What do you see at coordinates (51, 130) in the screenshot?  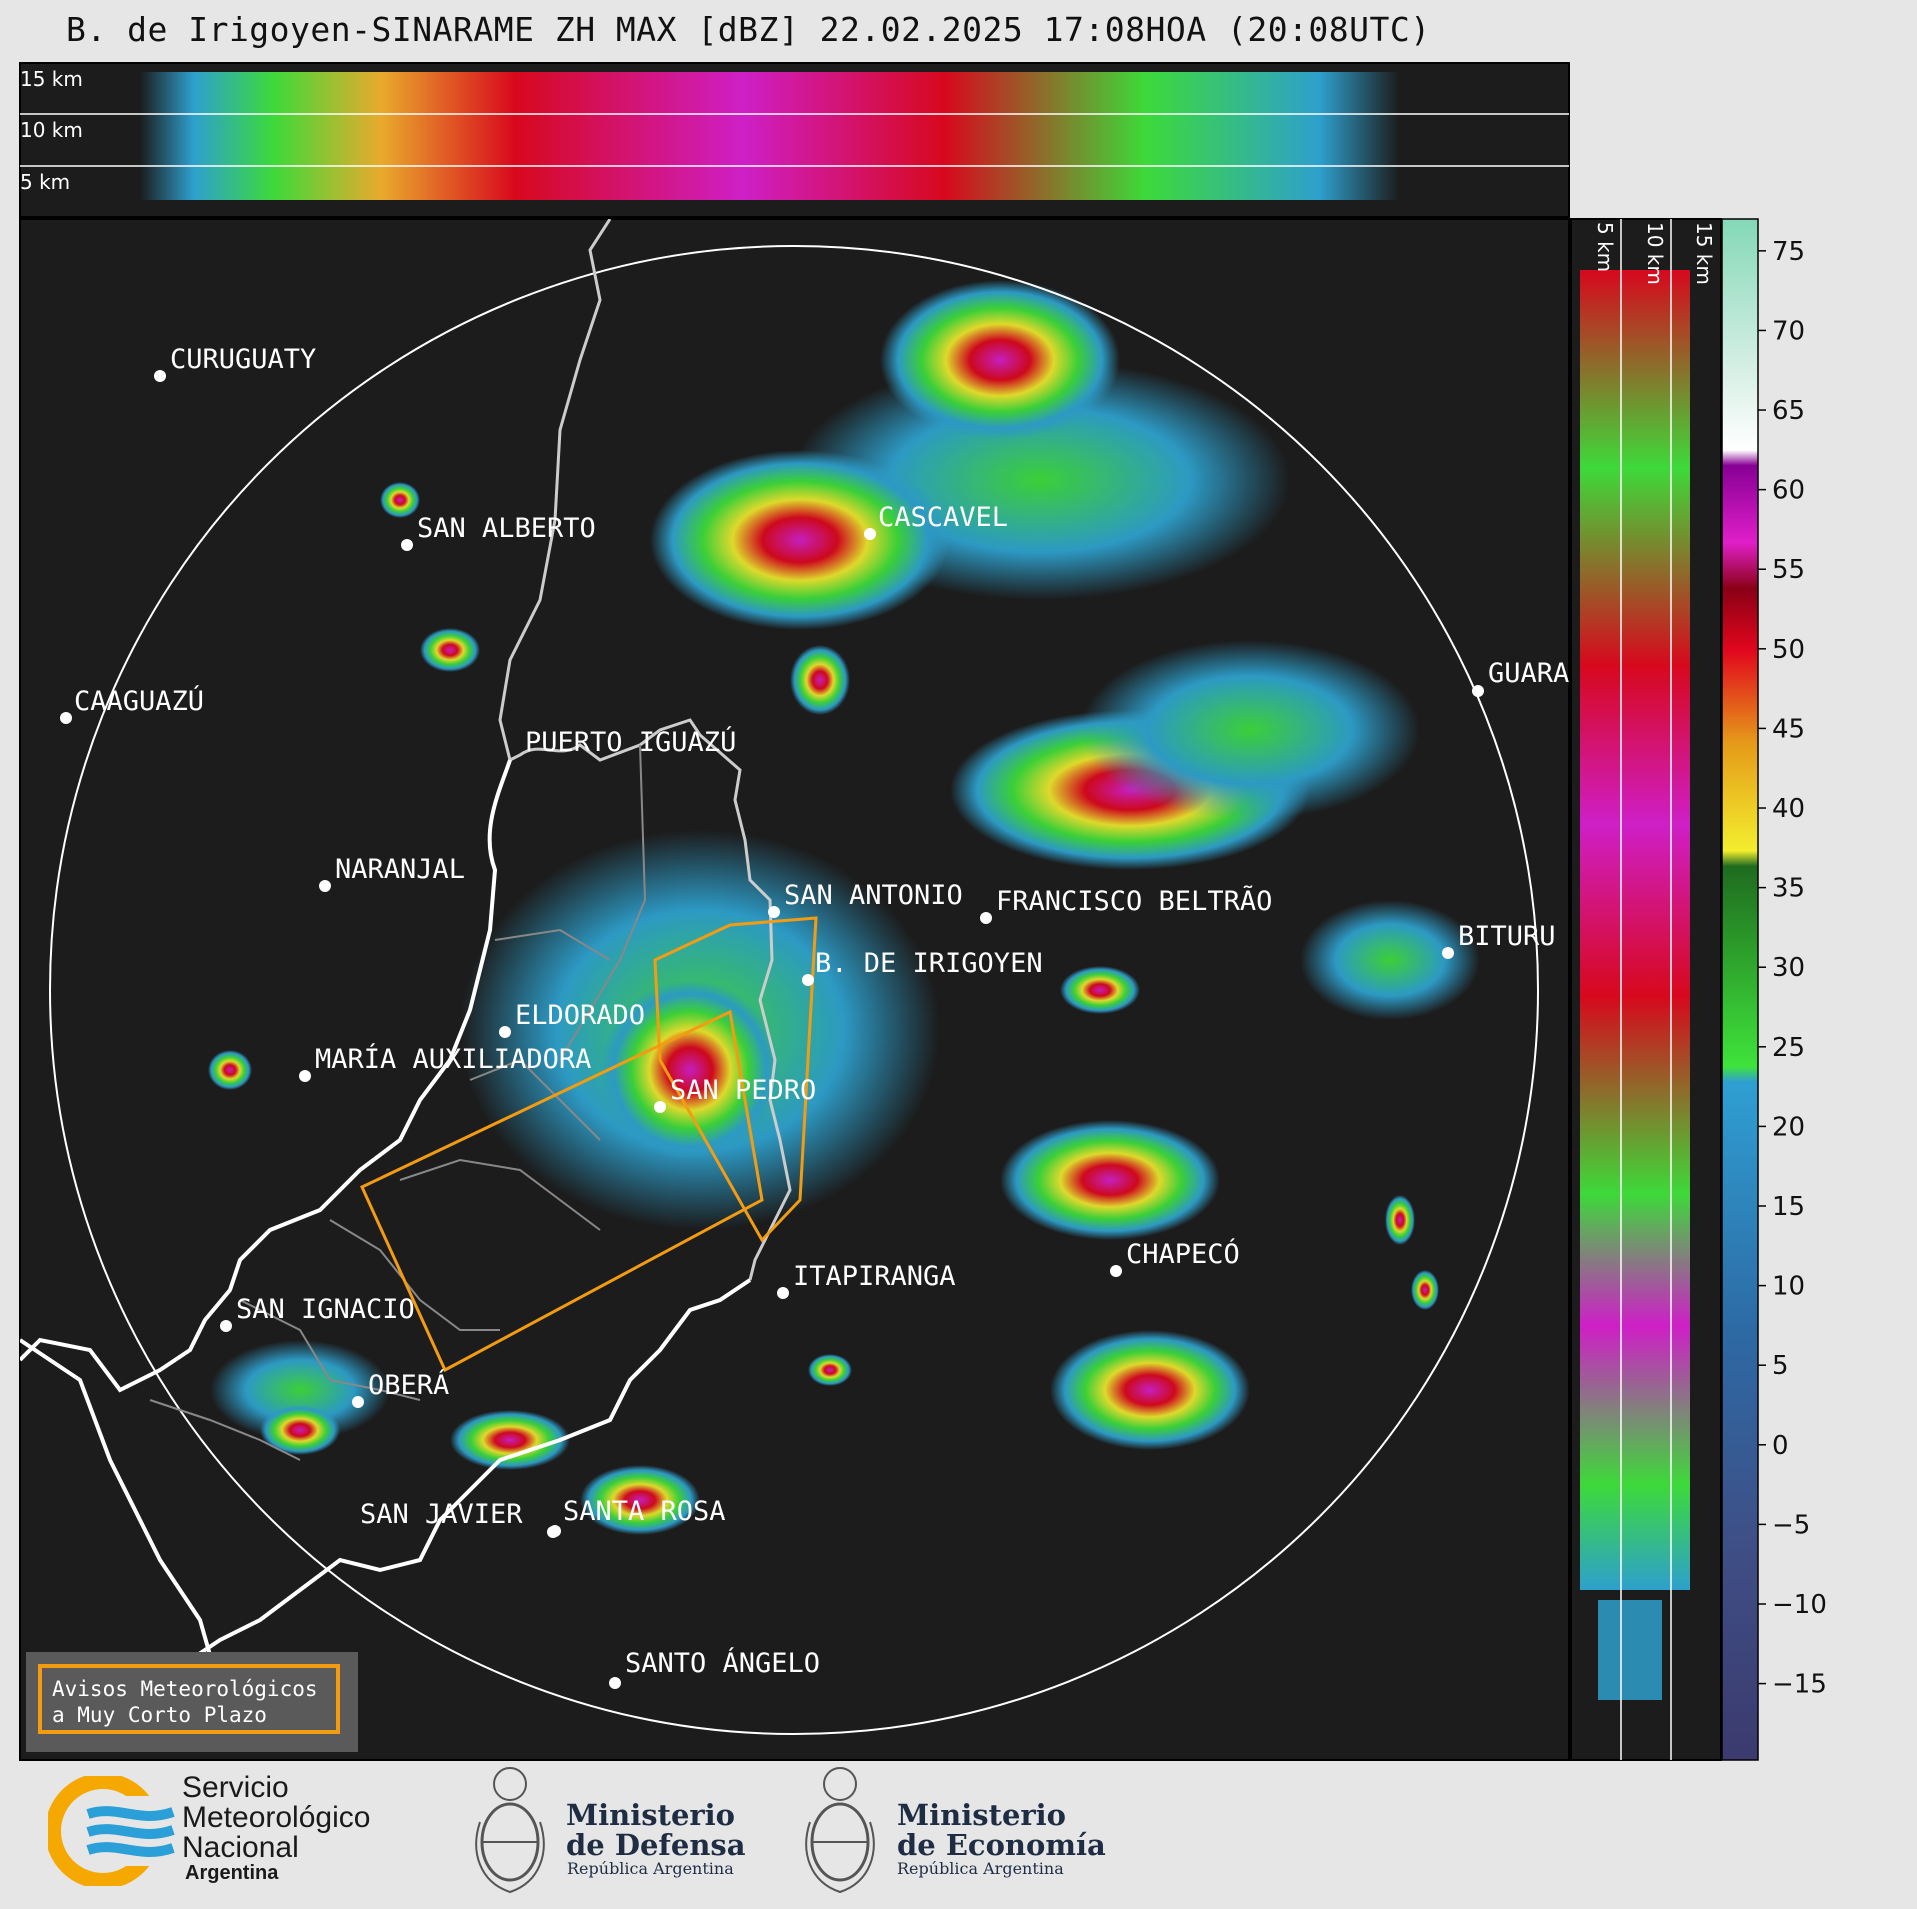 I see `top-label-10km: 10 km` at bounding box center [51, 130].